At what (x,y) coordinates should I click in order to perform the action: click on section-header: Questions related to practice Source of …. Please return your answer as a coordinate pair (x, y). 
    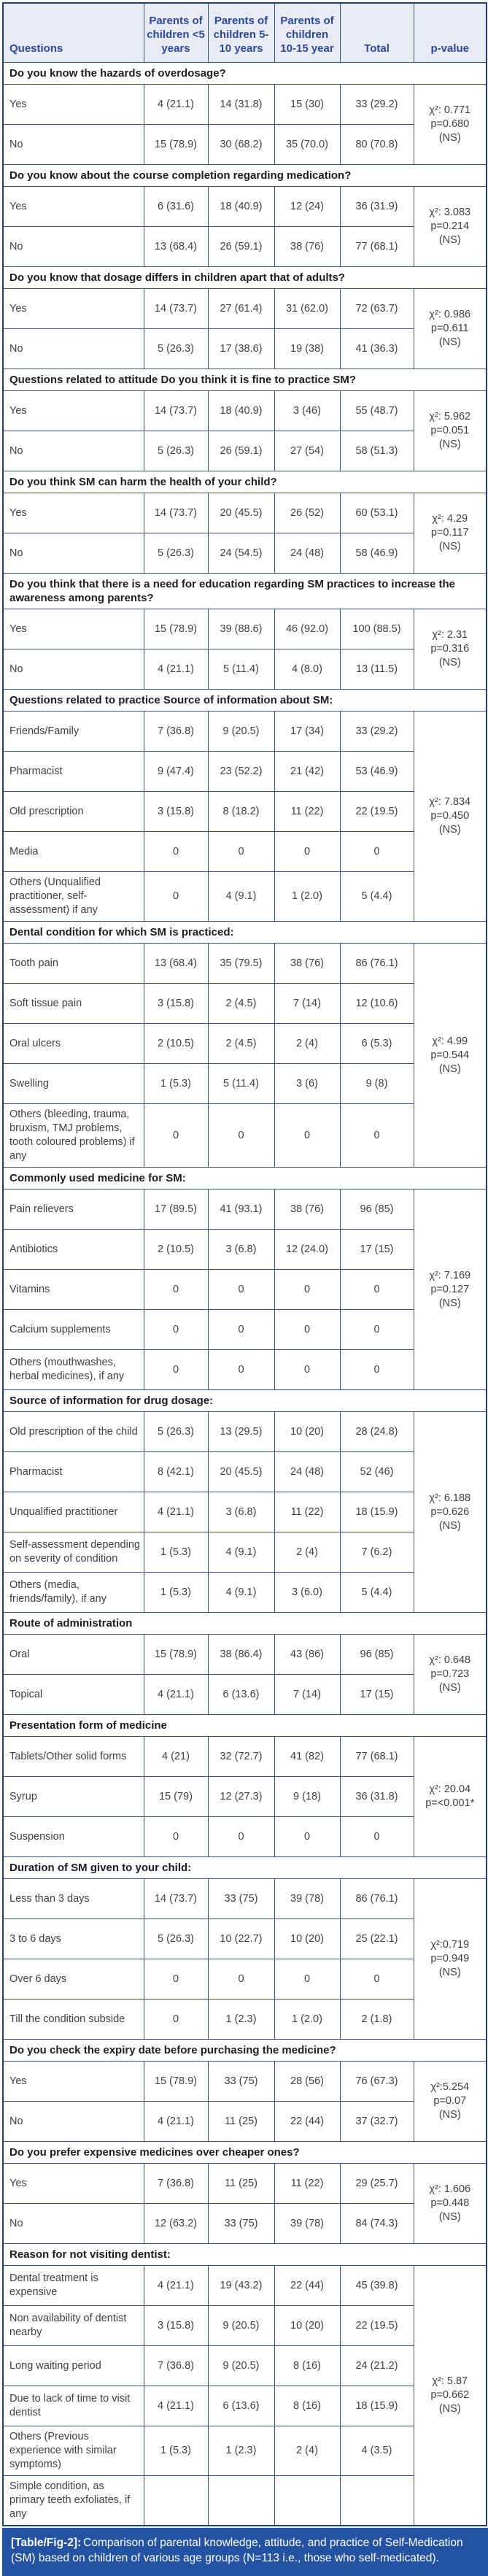
    Looking at the image, I should click on (245, 700).